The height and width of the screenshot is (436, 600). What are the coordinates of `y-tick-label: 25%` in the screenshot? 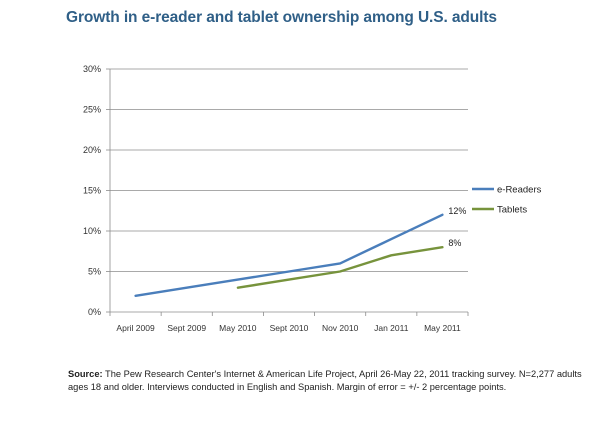 It's located at (92, 110).